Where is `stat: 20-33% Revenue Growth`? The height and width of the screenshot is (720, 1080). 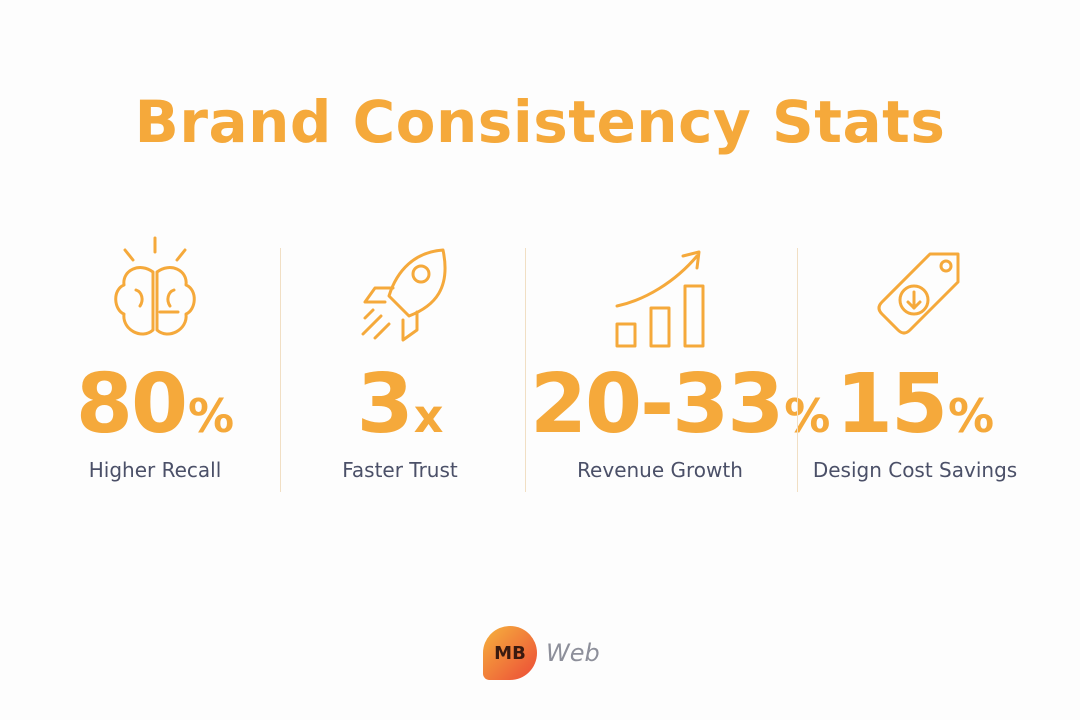 stat: 20-33% Revenue Growth is located at coordinates (680, 356).